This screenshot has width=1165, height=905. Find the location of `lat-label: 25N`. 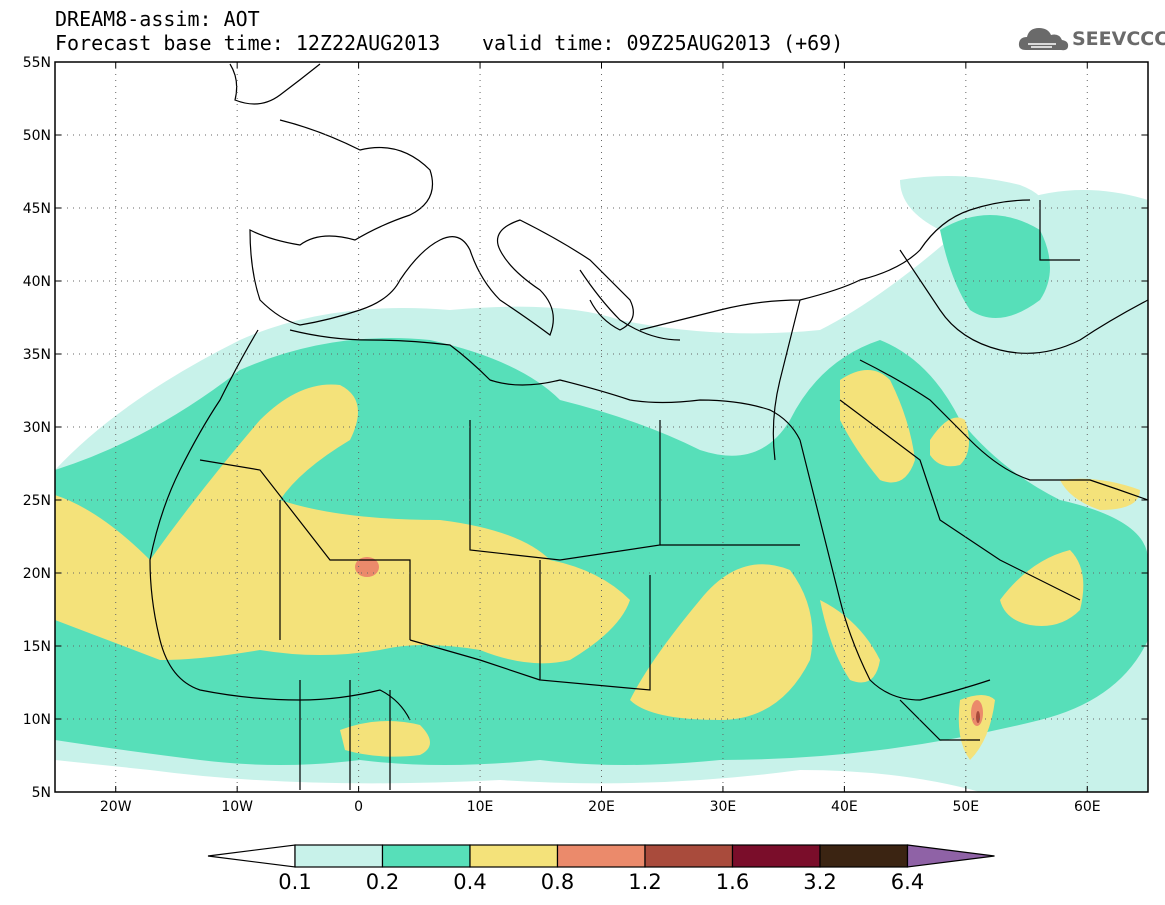

lat-label: 25N is located at coordinates (37, 501).